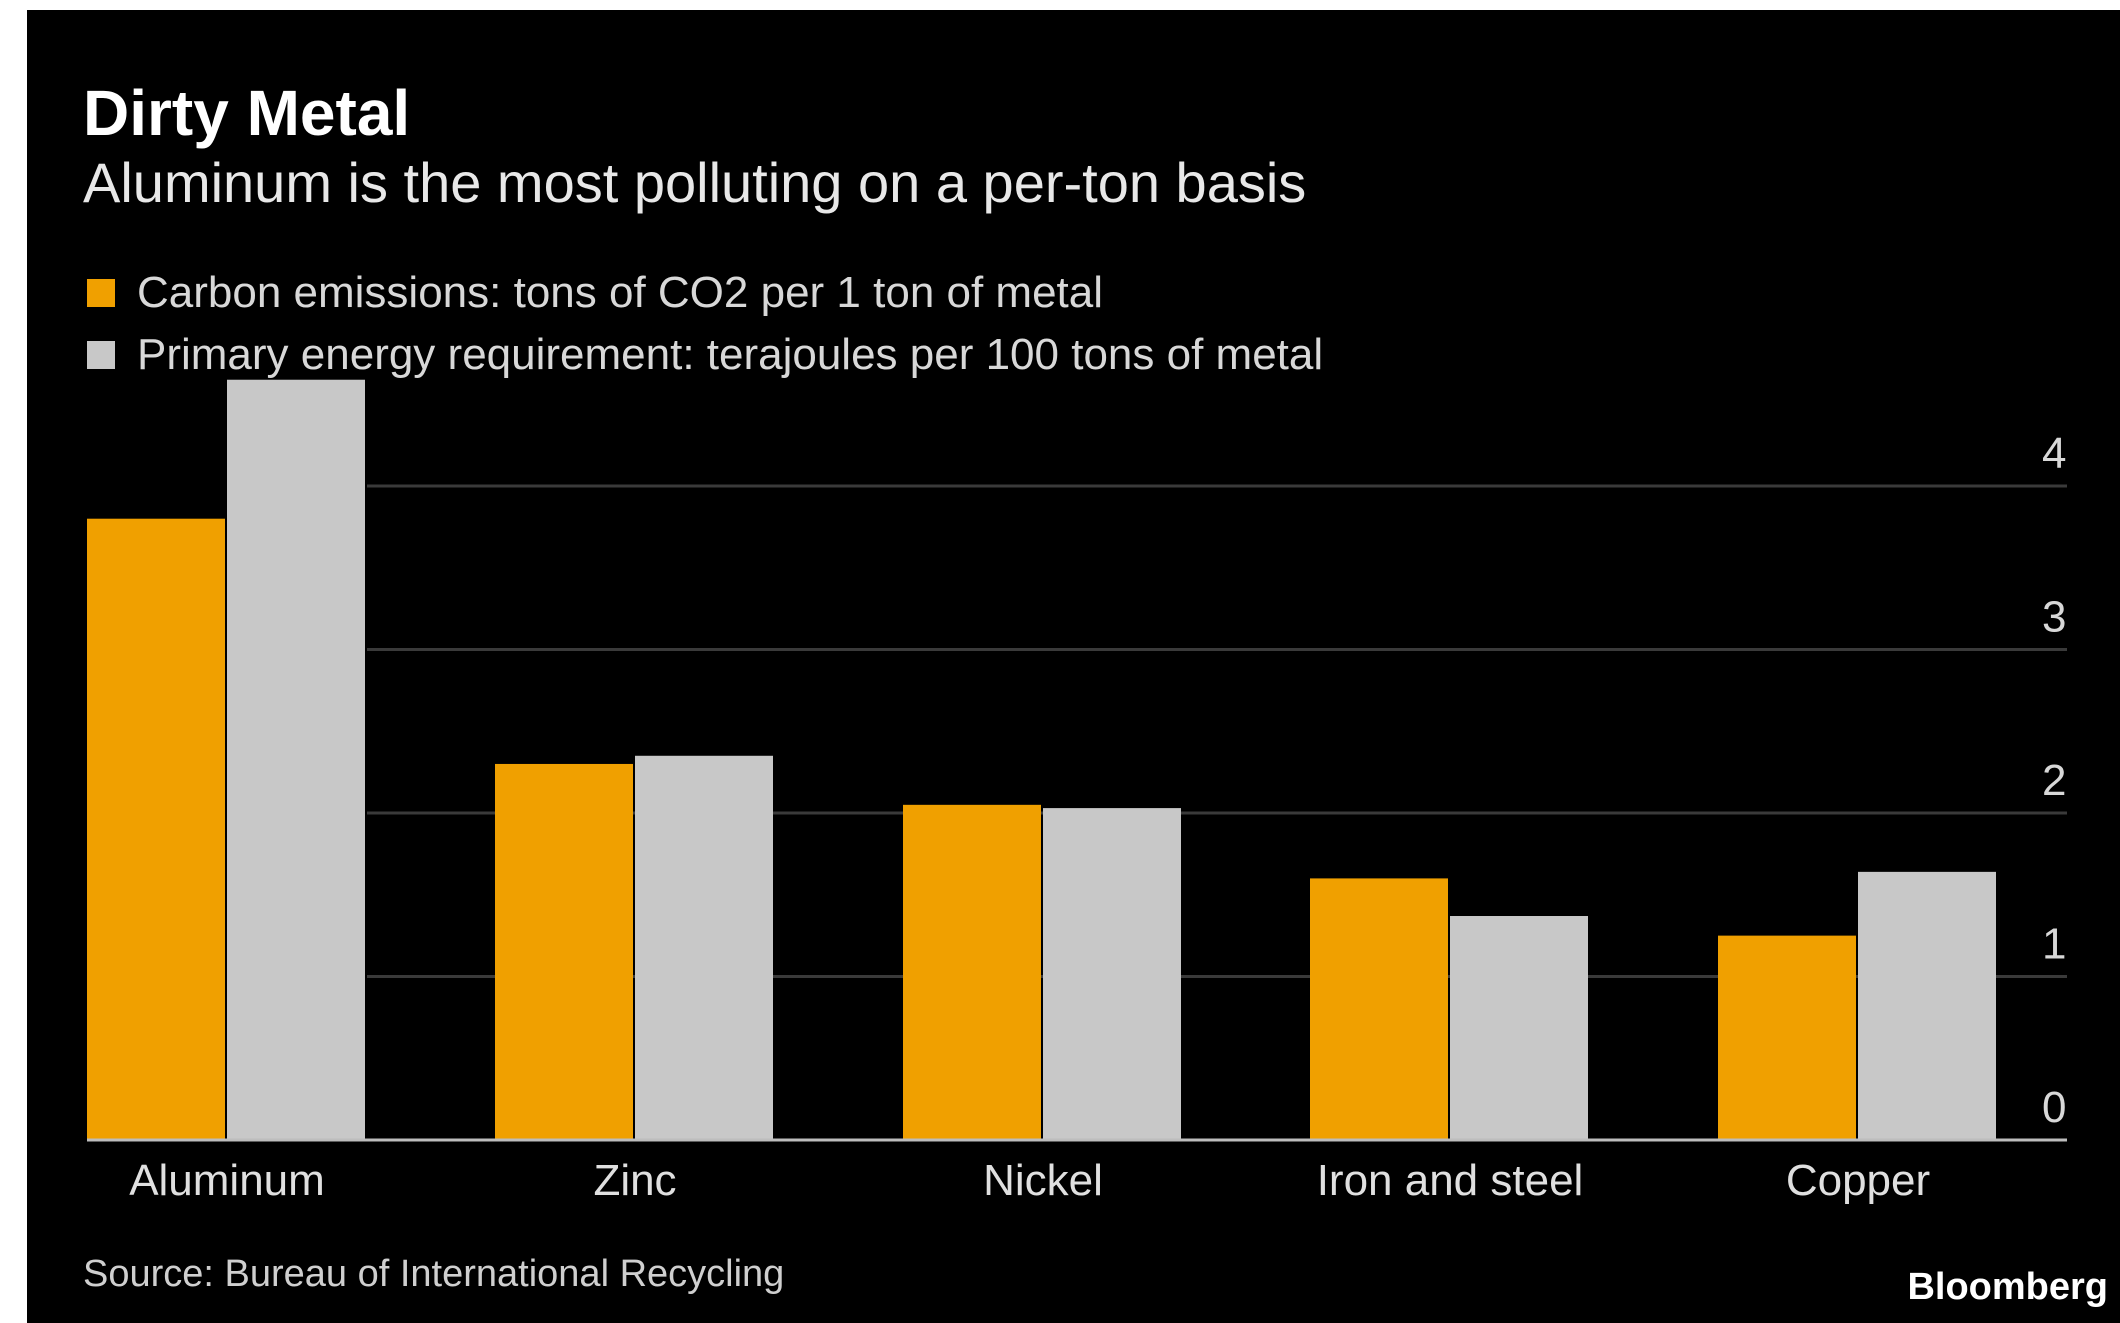 The height and width of the screenshot is (1323, 2120). I want to click on y-tick-label-1: 1, so click(2054, 944).